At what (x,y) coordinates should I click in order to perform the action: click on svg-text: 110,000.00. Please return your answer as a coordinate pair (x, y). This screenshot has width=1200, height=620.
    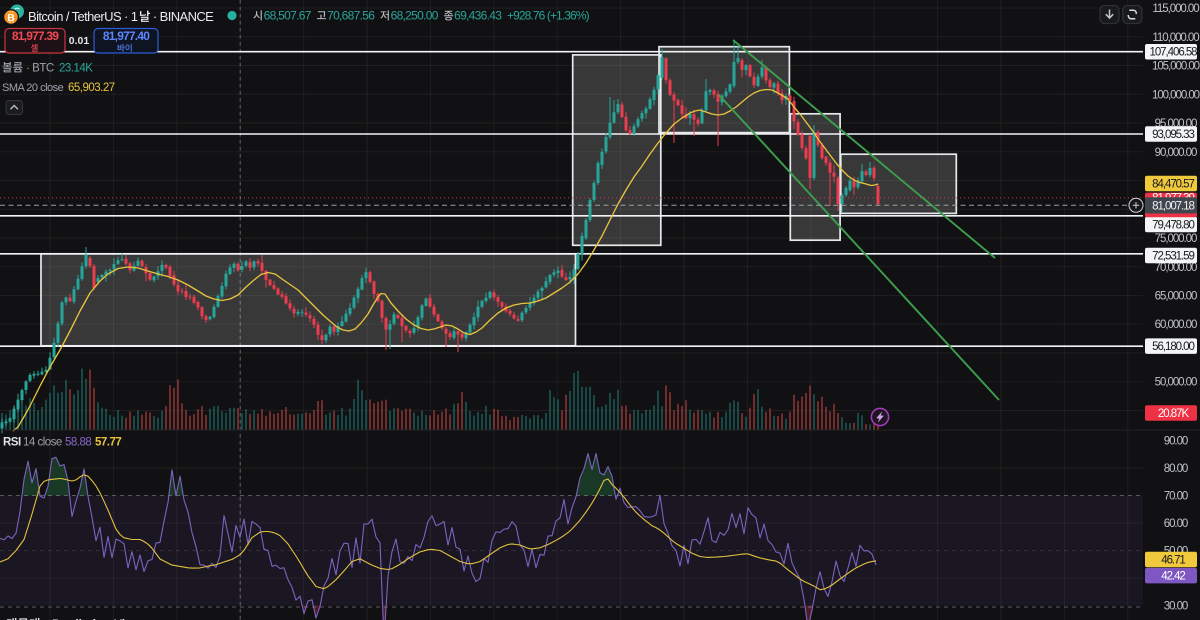
    Looking at the image, I should click on (1175, 38).